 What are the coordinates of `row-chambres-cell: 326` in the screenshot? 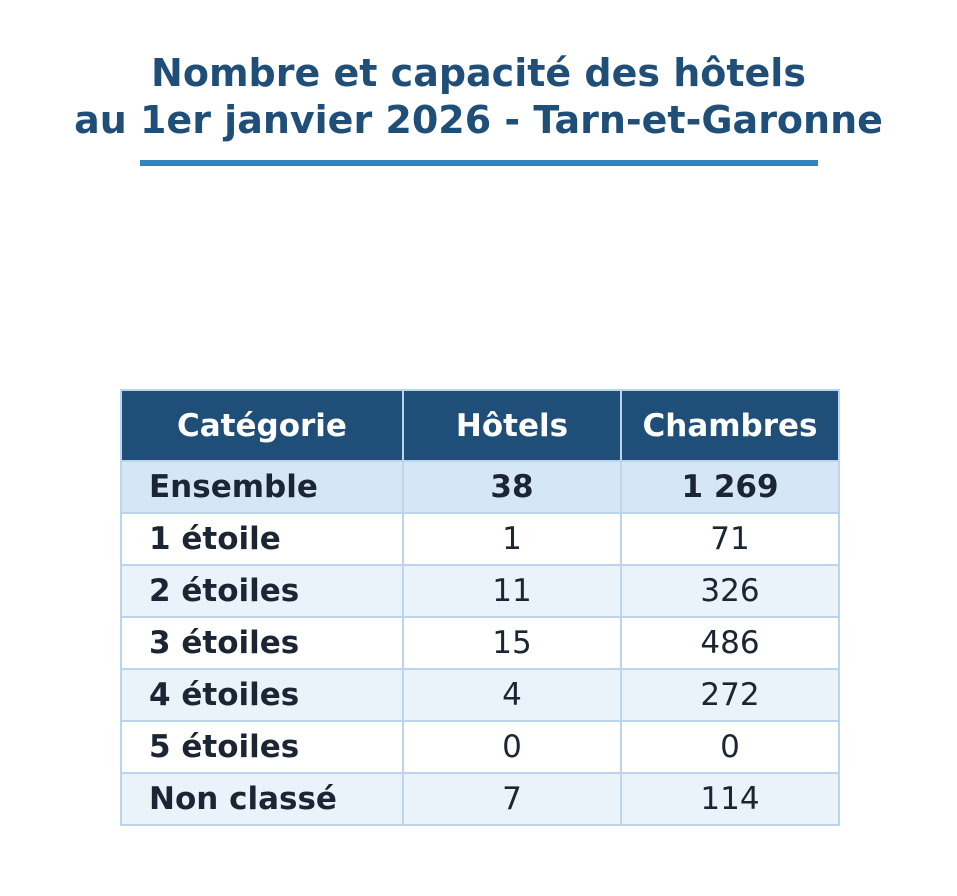 It's located at (730, 591).